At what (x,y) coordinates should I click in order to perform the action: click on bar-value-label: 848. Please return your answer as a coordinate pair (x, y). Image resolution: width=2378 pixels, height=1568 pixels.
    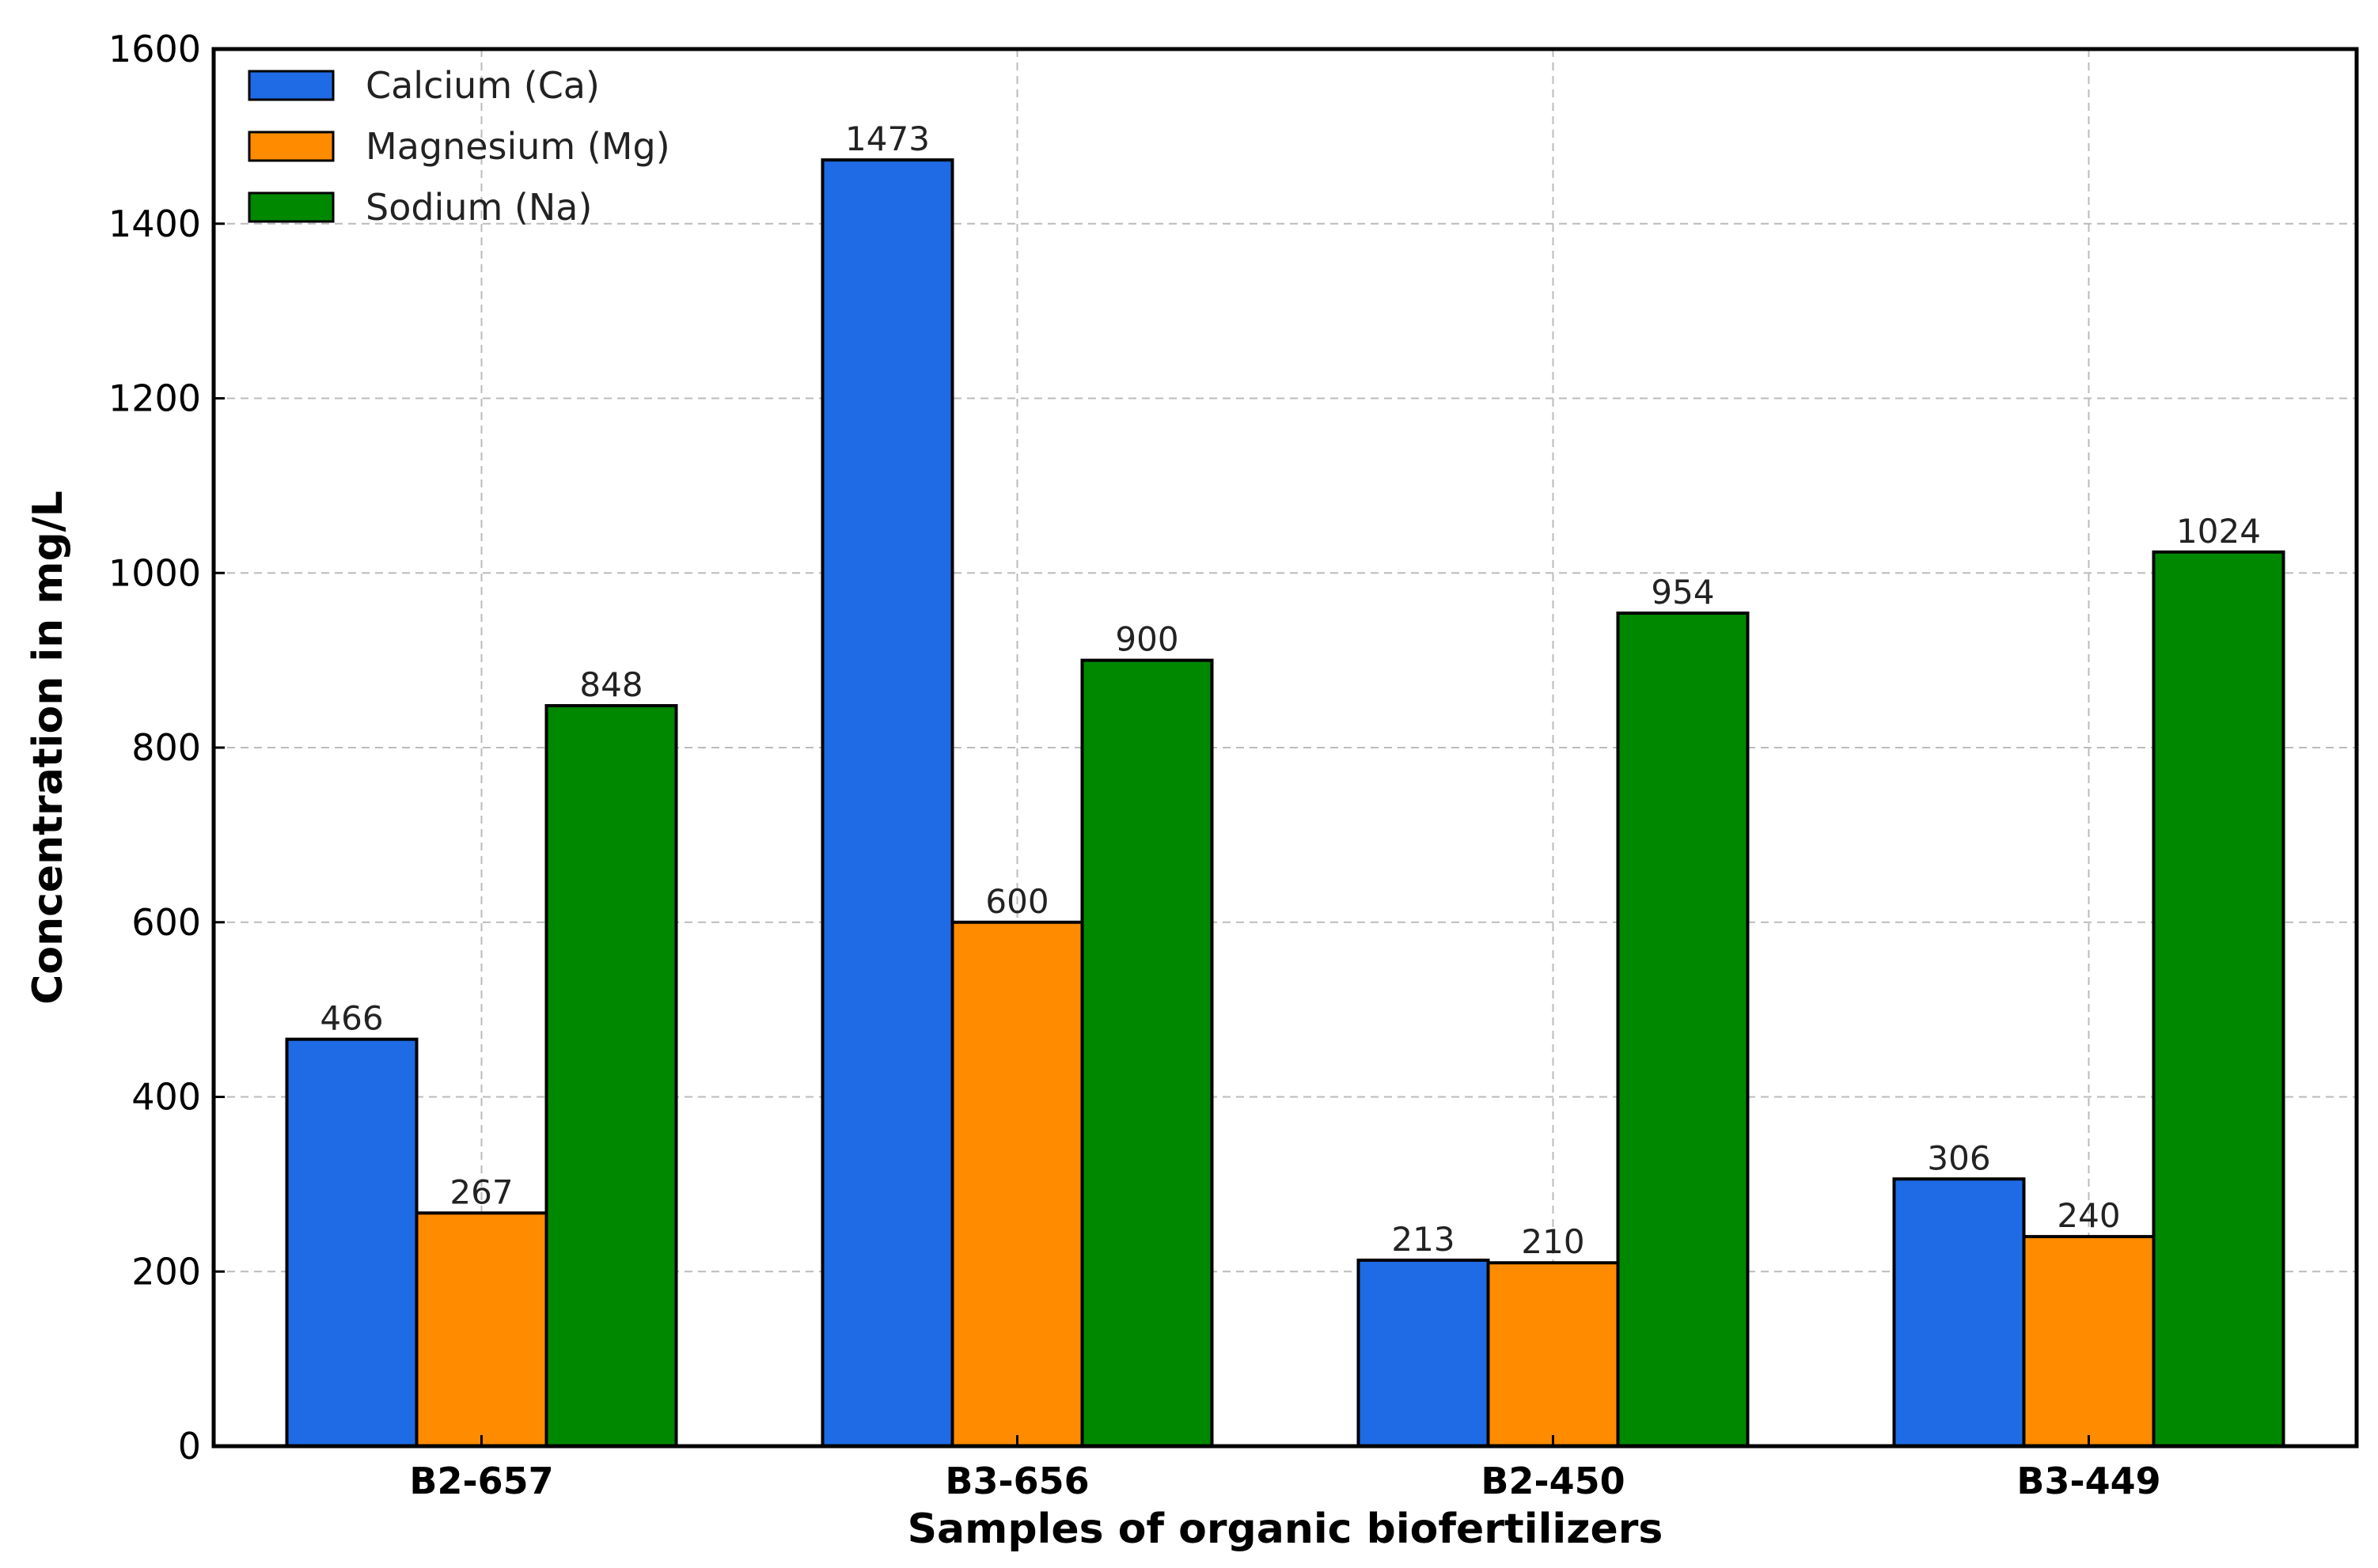
    Looking at the image, I should click on (611, 684).